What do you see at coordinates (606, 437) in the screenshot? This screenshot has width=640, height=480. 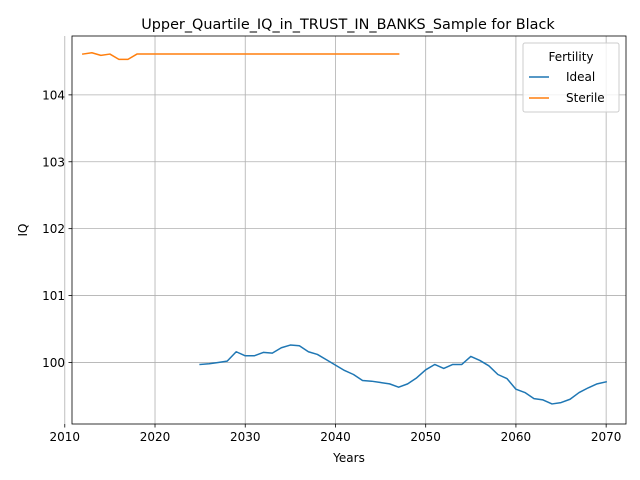 I see `x-tick-label: 2070` at bounding box center [606, 437].